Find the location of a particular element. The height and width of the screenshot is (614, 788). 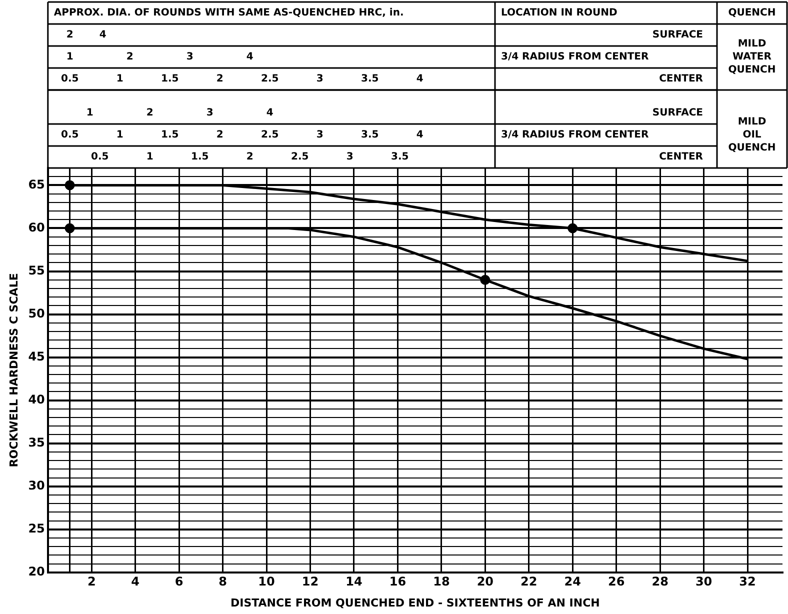

text: 2 4 is located at coordinates (86, 35).